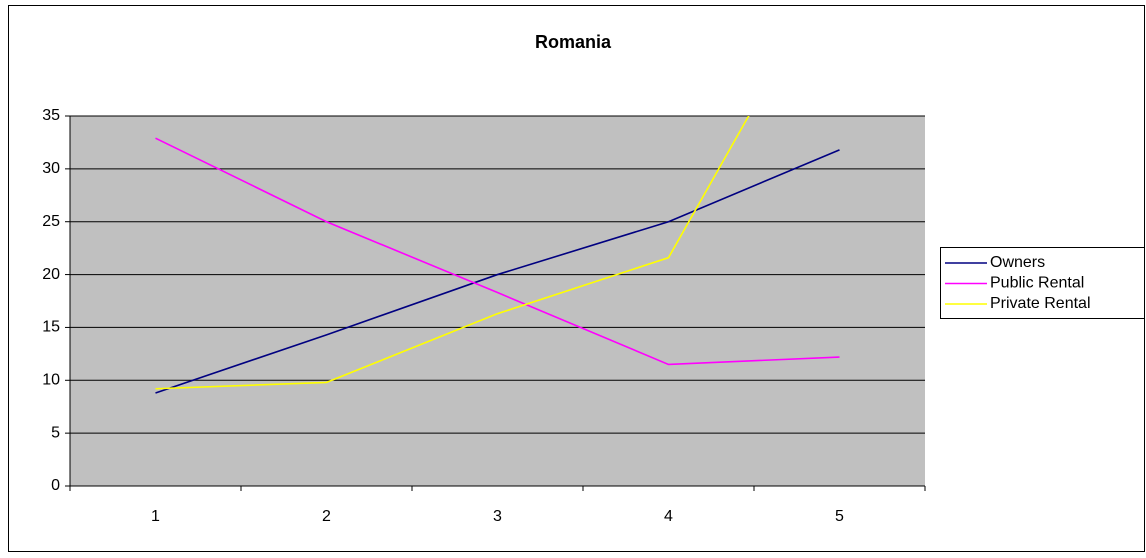  I want to click on x-tick-label: 2, so click(326, 516).